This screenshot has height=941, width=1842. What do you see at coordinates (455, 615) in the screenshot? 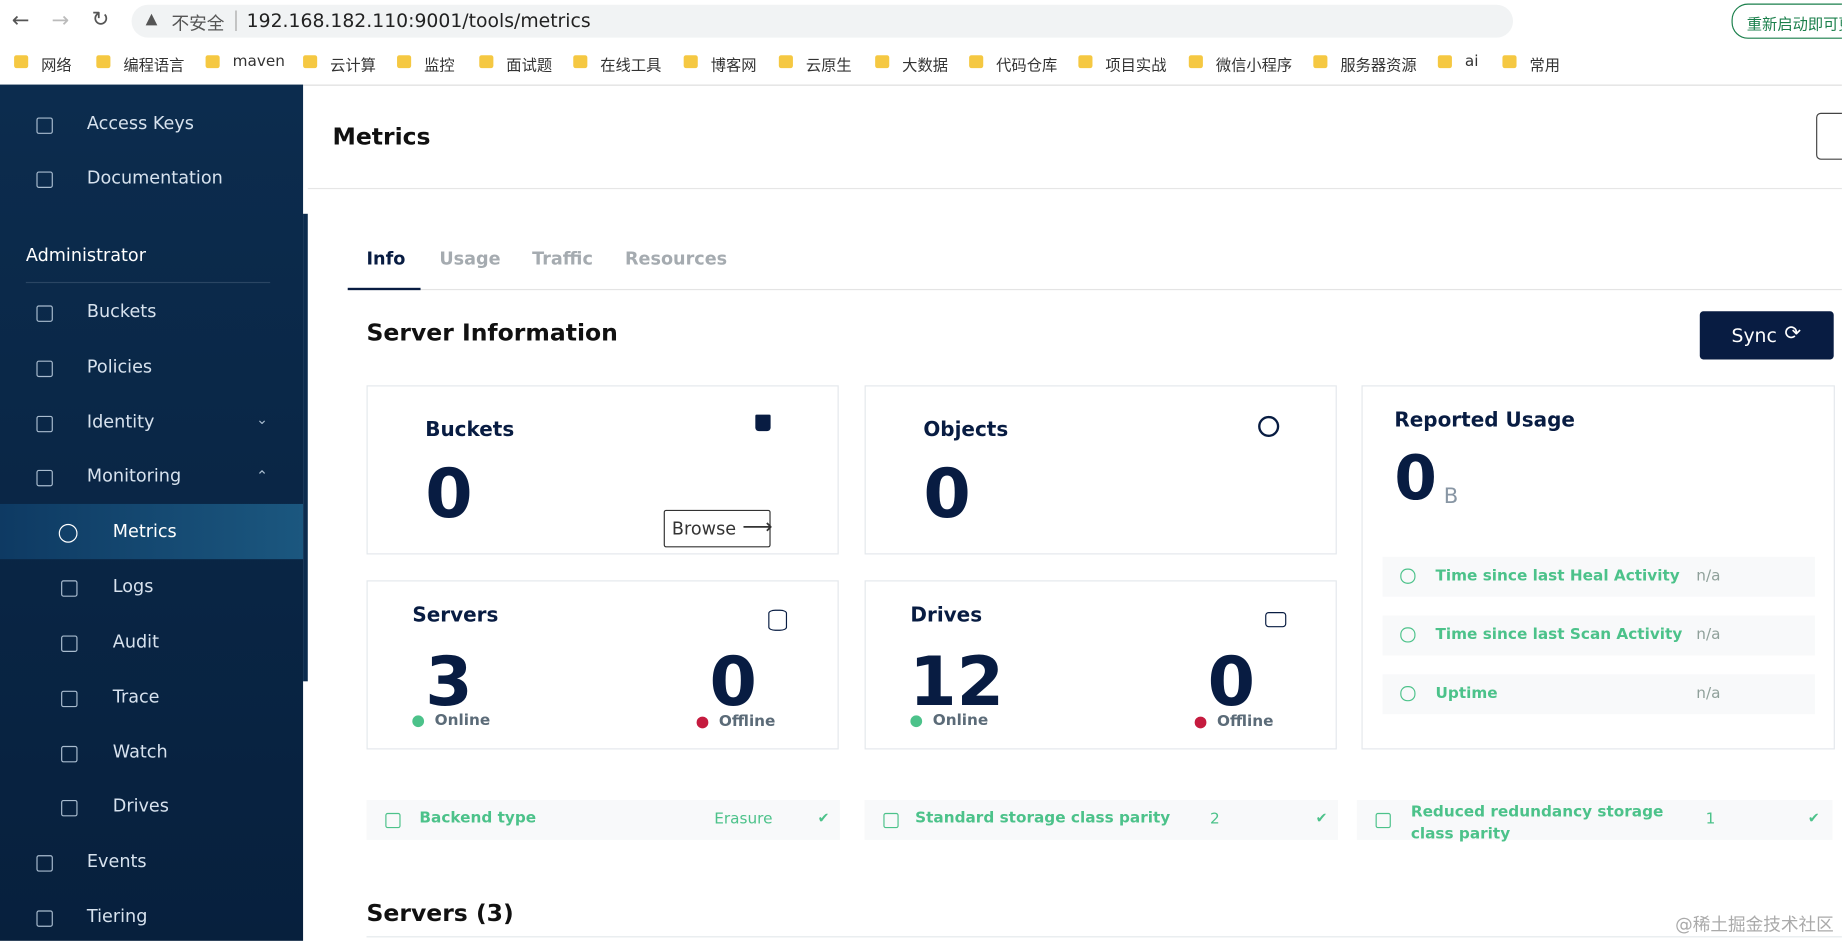
I see `card-label: Servers` at bounding box center [455, 615].